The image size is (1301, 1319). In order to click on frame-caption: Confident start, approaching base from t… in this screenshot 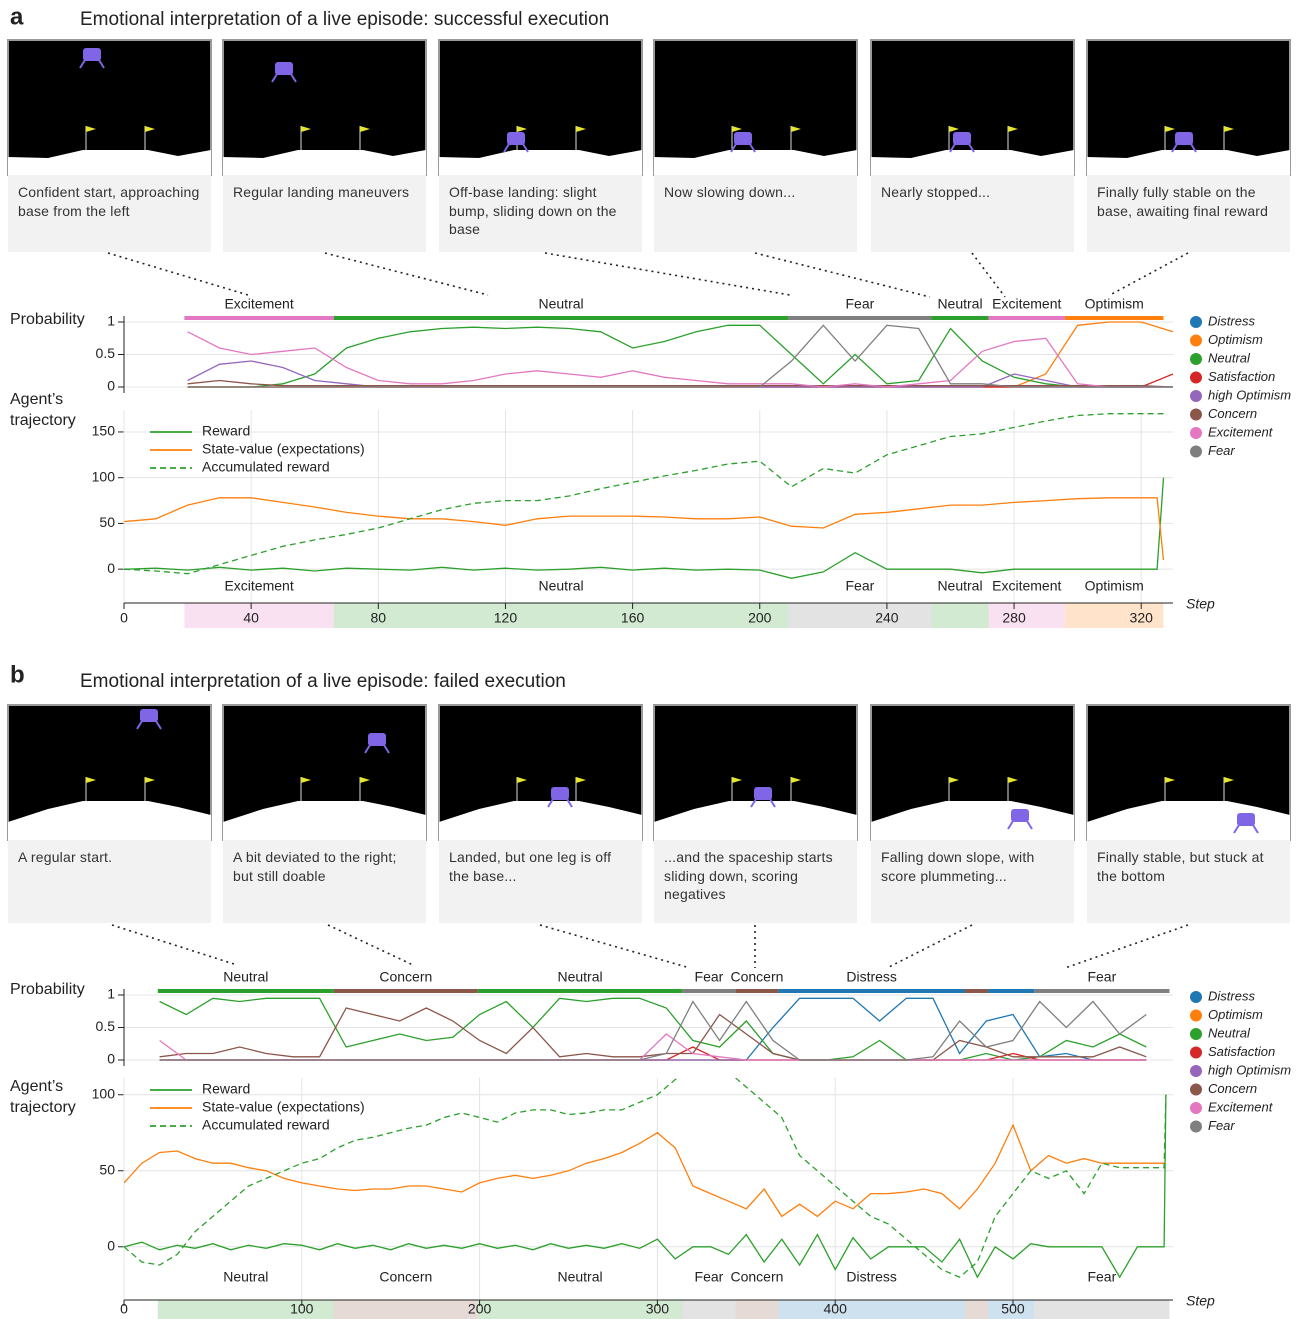, I will do `click(109, 213)`.